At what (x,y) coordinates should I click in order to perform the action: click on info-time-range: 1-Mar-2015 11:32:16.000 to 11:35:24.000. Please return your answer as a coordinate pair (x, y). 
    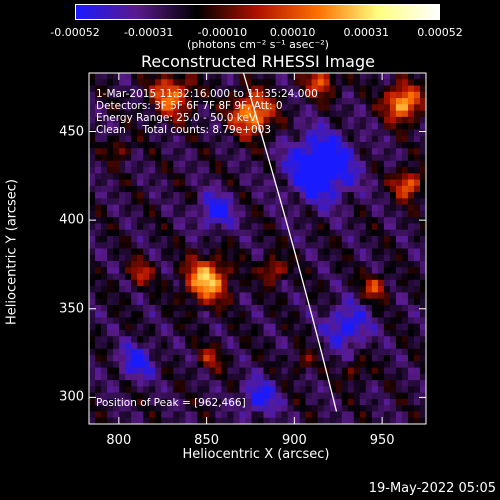
    Looking at the image, I should click on (207, 94).